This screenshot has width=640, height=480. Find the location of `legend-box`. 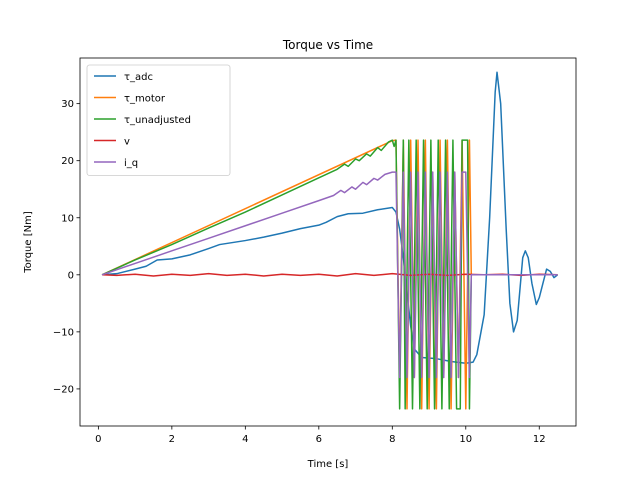

legend-box is located at coordinates (158, 120).